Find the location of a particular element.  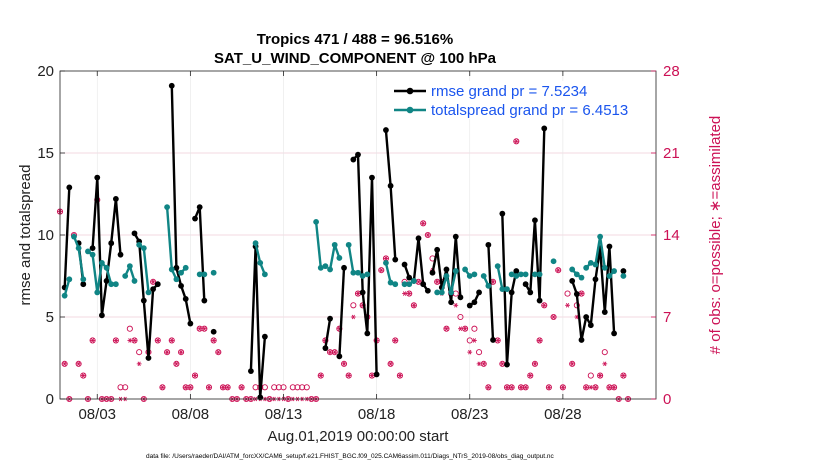

y-right-tick-label: 7 is located at coordinates (667, 317).